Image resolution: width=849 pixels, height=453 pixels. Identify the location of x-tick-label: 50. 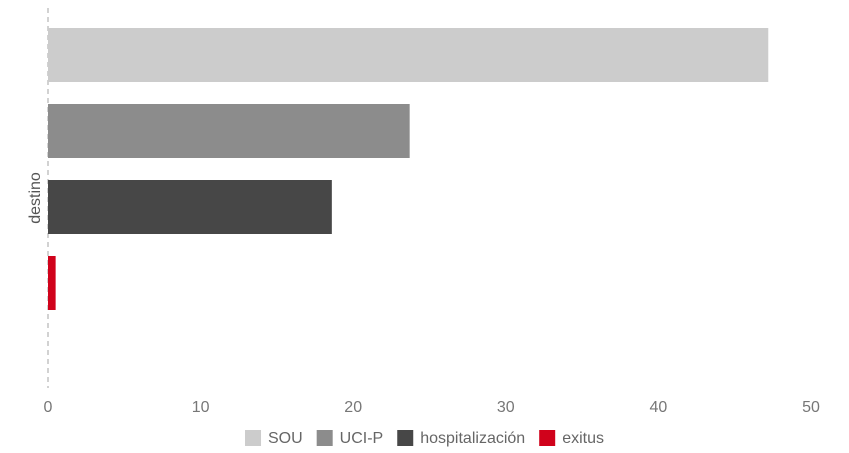
(811, 407).